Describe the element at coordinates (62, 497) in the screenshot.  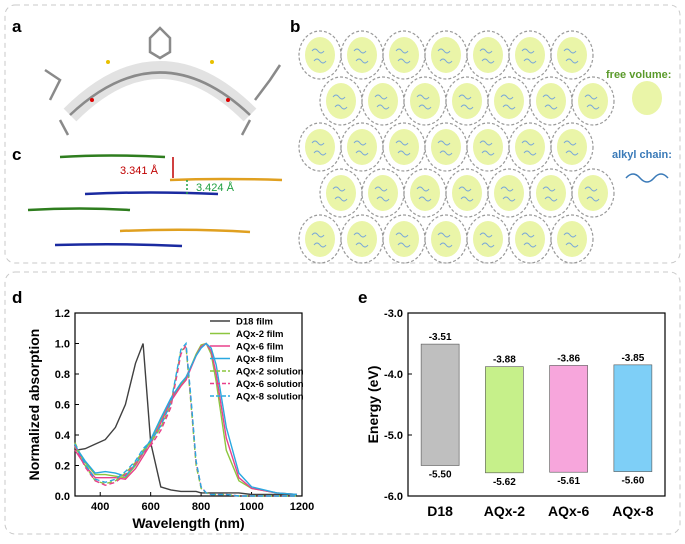
I see `y-tick-label: 0.0` at that location.